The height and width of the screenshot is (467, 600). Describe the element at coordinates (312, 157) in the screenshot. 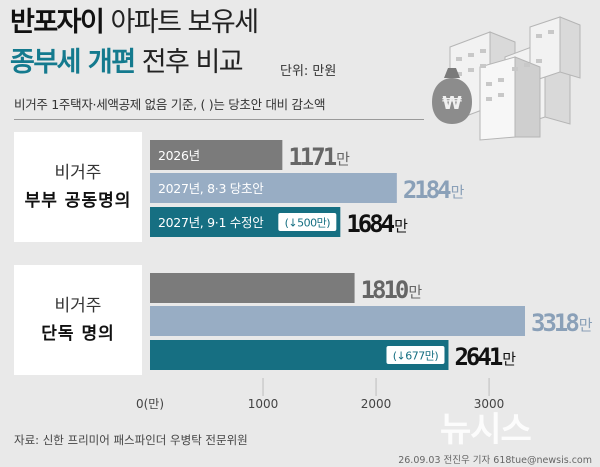

I see `bar-value-label: 1171` at that location.